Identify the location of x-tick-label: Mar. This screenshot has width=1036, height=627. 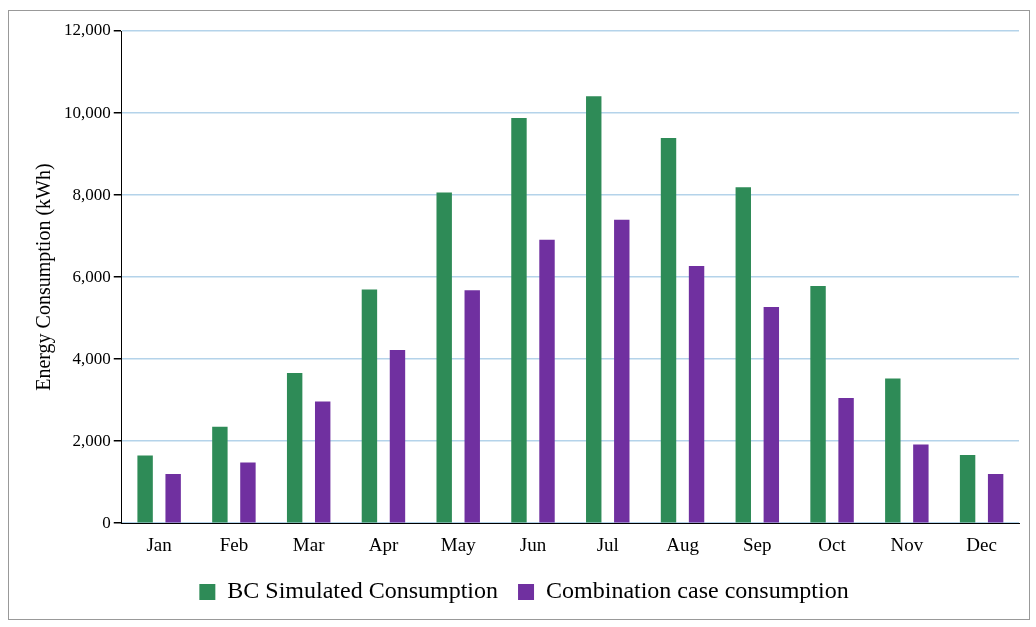
(309, 544).